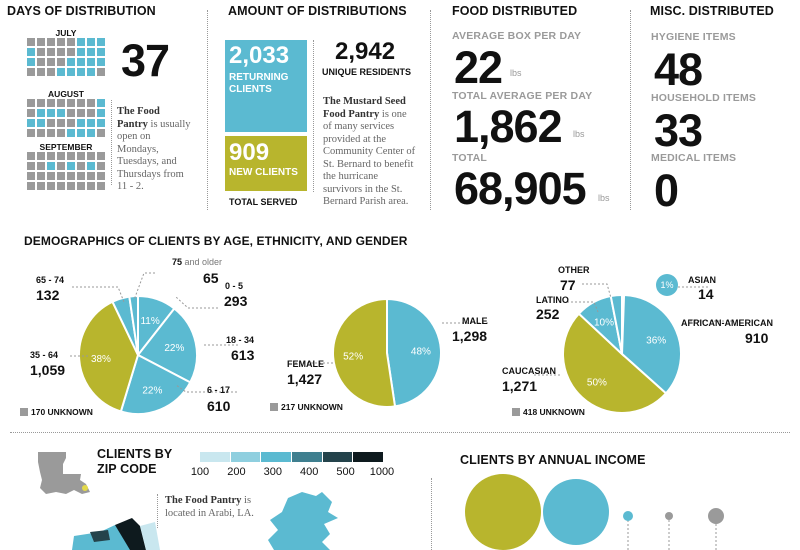 The image size is (800, 550). I want to click on zip-legend-label: 500, so click(345, 472).